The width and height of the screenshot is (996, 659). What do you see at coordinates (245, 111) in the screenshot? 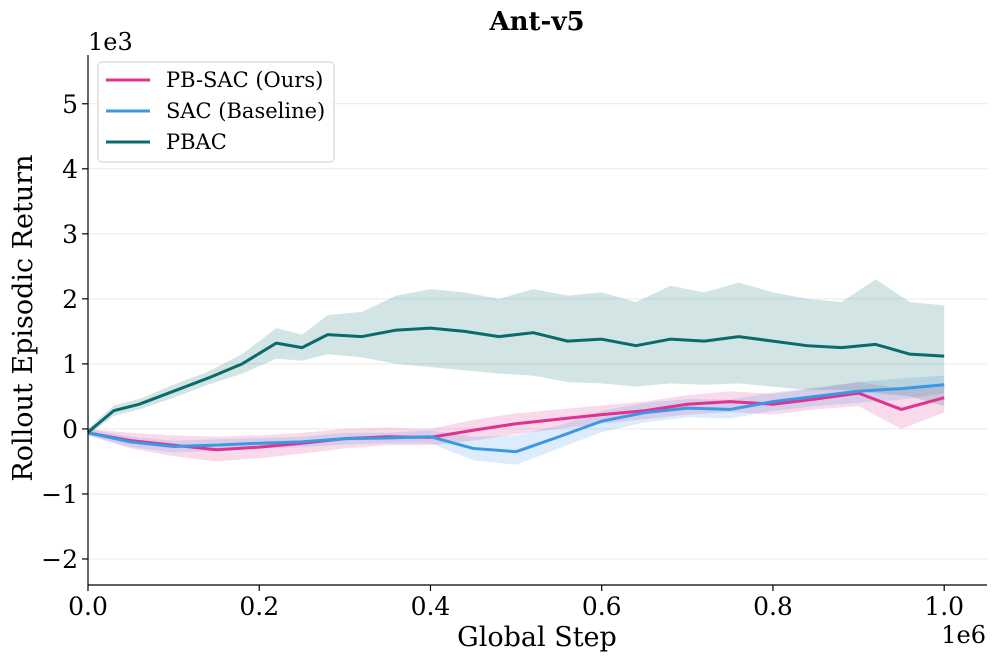
I see `legend-label-1: SAC (Baseline)` at bounding box center [245, 111].